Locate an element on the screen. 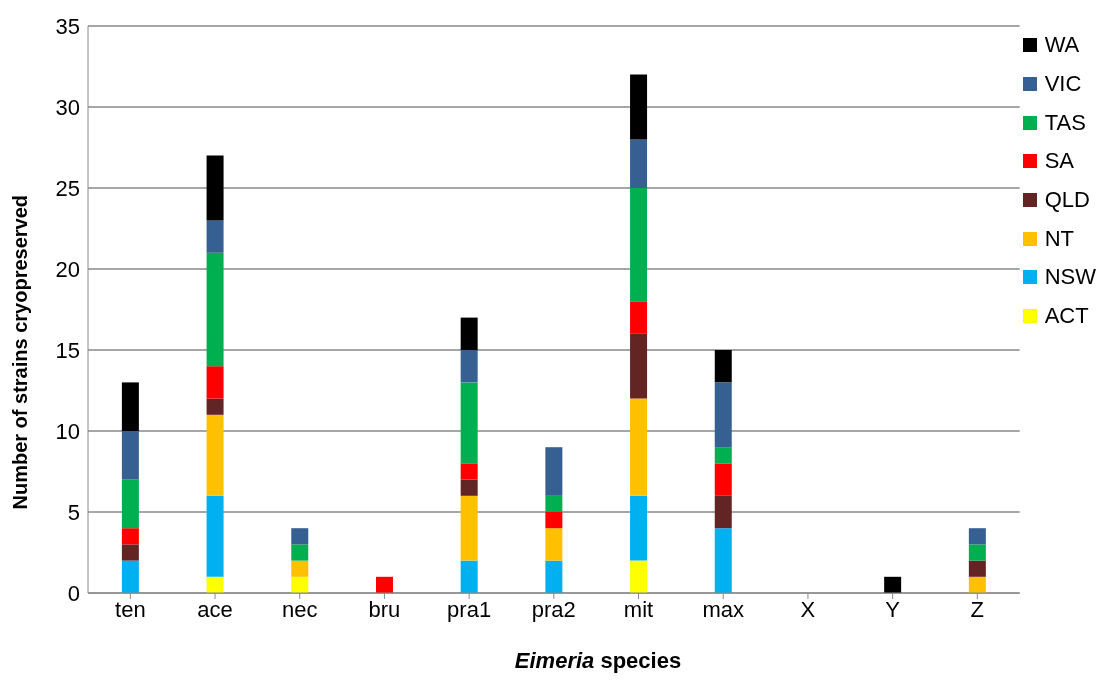 The height and width of the screenshot is (682, 1117). legend-label: WA is located at coordinates (1062, 45).